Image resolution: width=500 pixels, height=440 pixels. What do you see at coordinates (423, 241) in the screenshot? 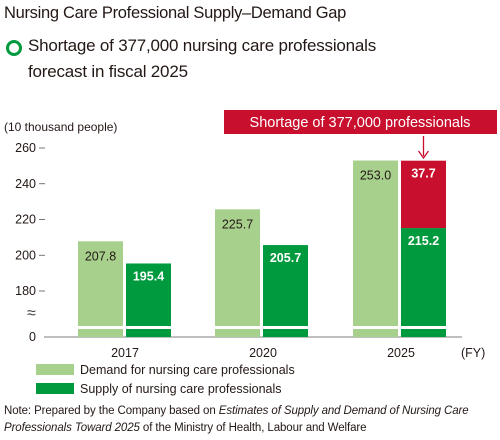
I see `supply-value-label: 215.2` at bounding box center [423, 241].